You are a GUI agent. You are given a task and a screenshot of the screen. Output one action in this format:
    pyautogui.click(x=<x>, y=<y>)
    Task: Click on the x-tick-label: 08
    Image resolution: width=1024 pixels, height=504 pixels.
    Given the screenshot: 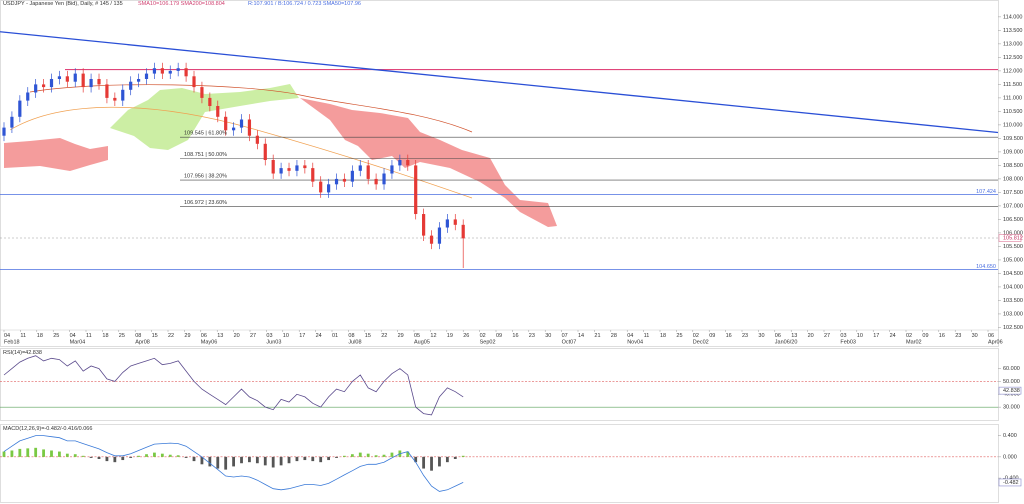 What is the action you would take?
    pyautogui.click(x=138, y=336)
    